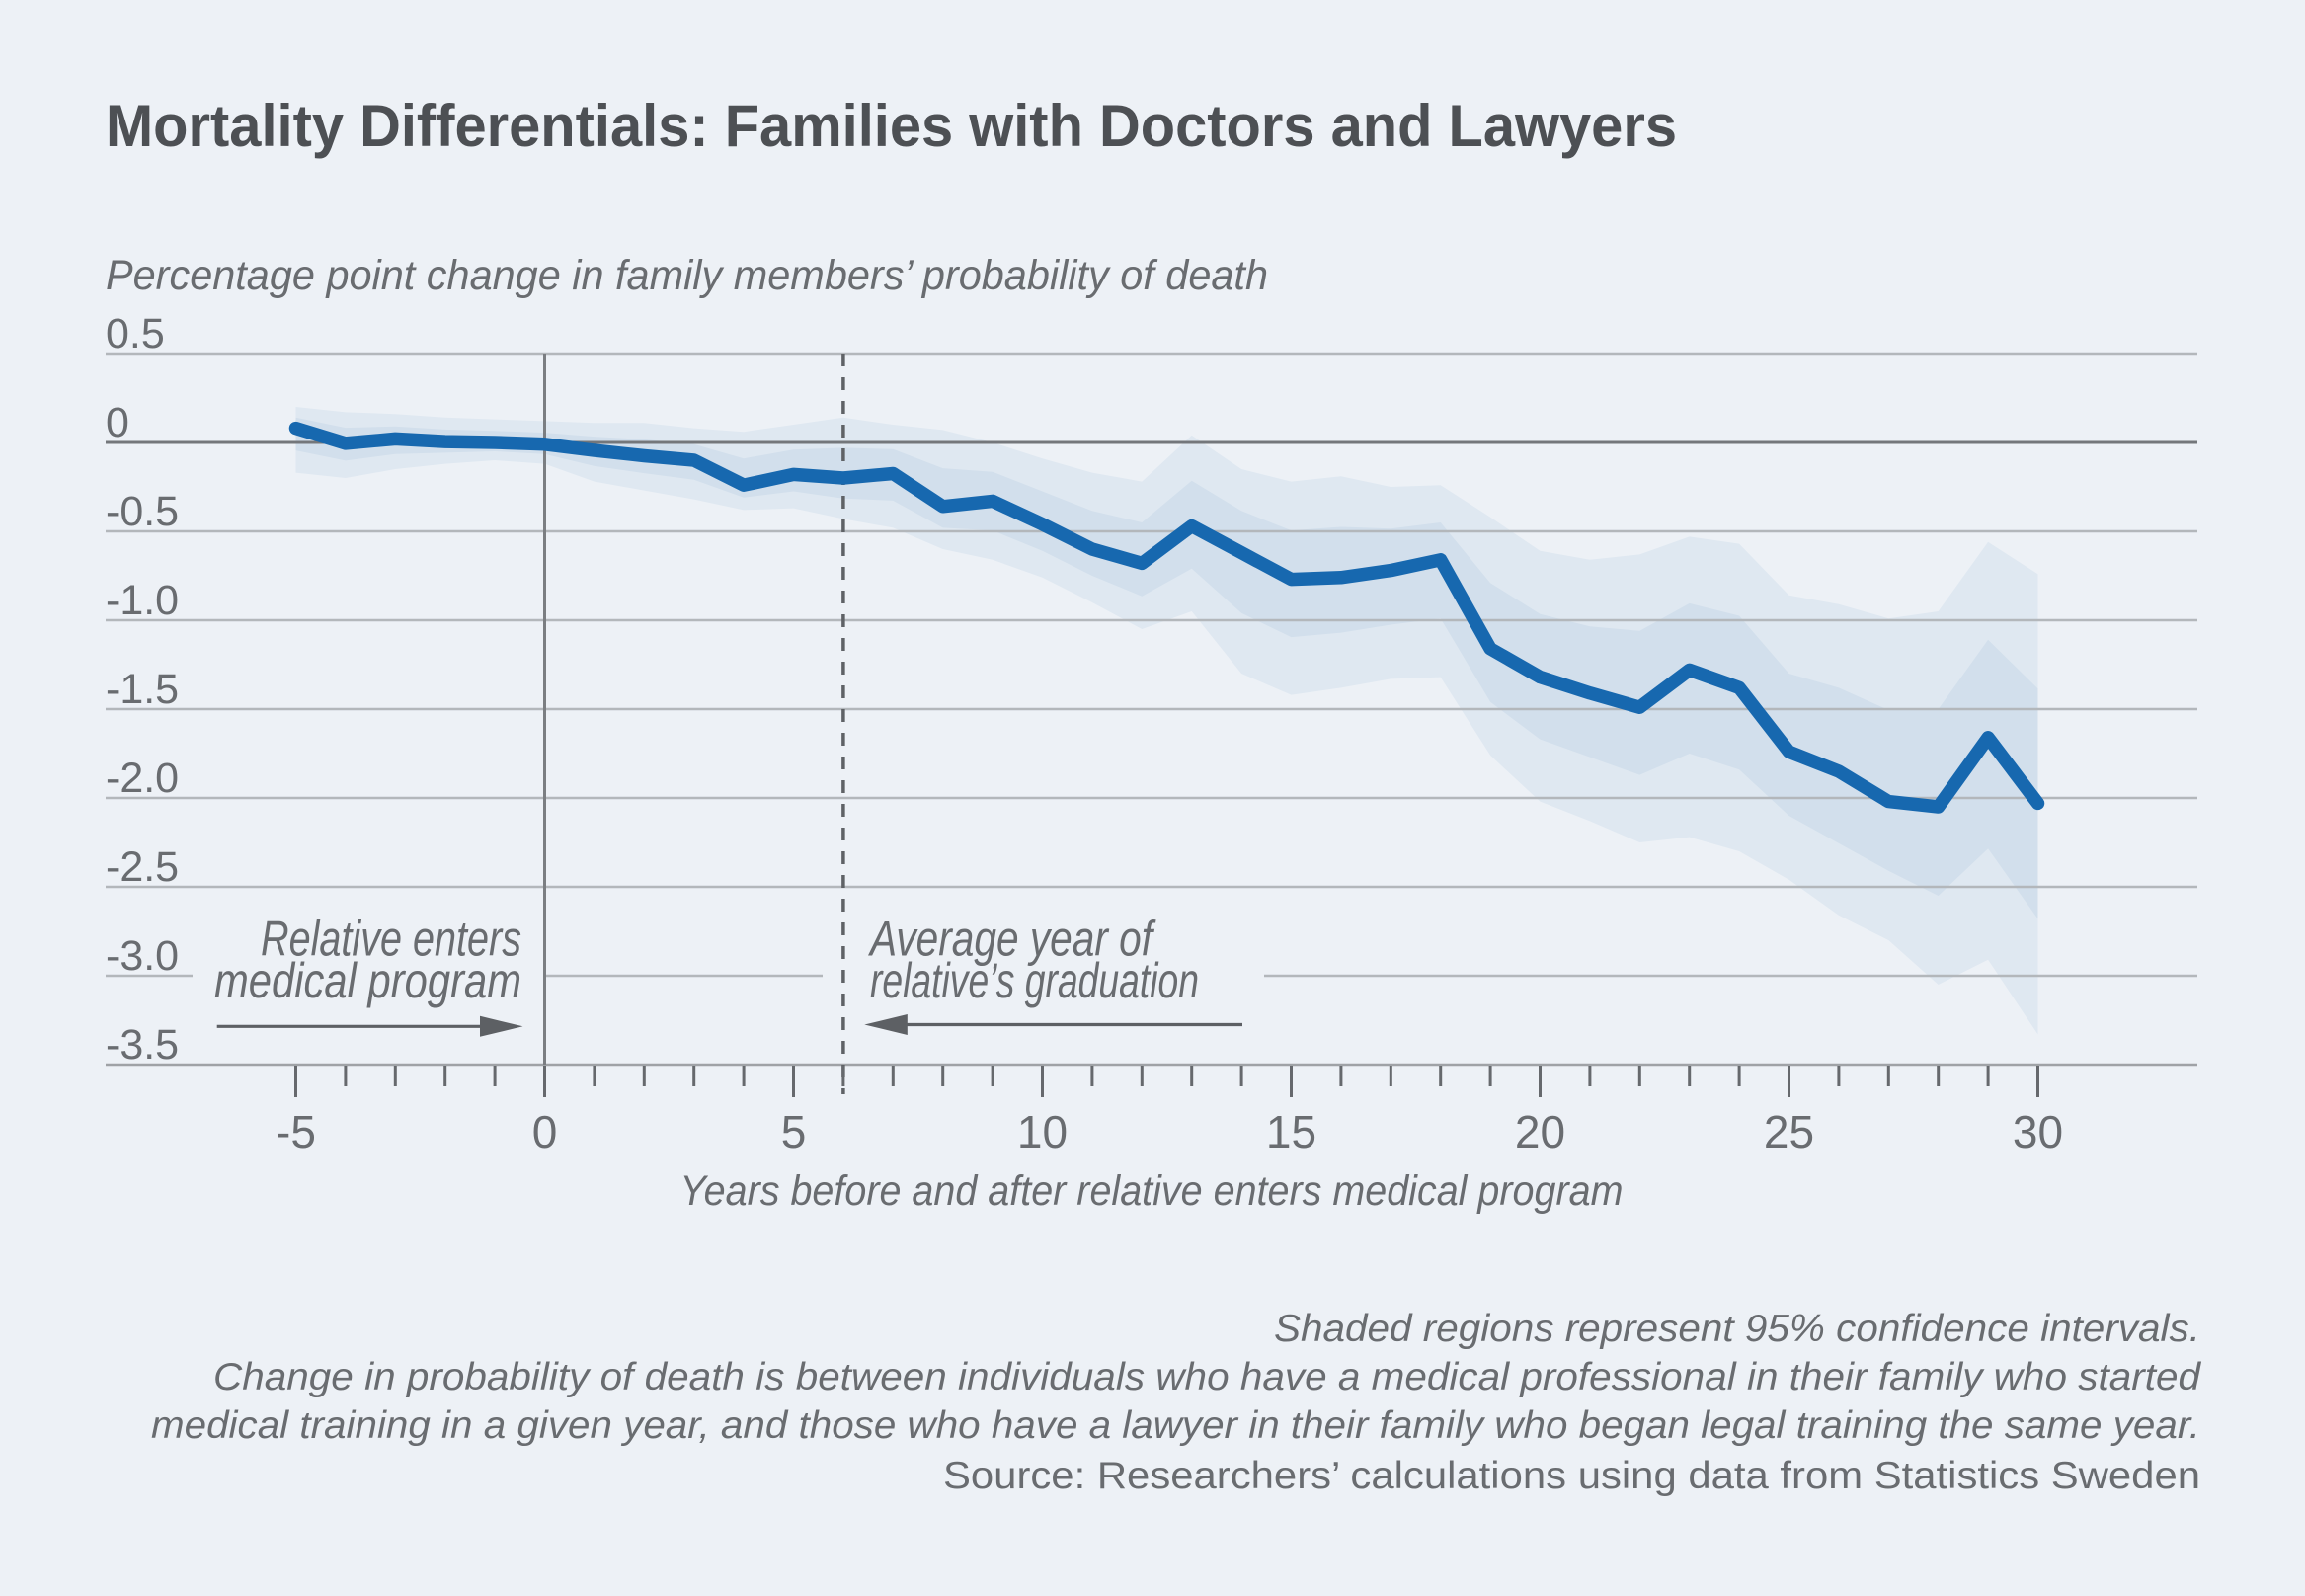 The width and height of the screenshot is (2305, 1596). What do you see at coordinates (1291, 1131) in the screenshot?
I see `svg-text: 15` at bounding box center [1291, 1131].